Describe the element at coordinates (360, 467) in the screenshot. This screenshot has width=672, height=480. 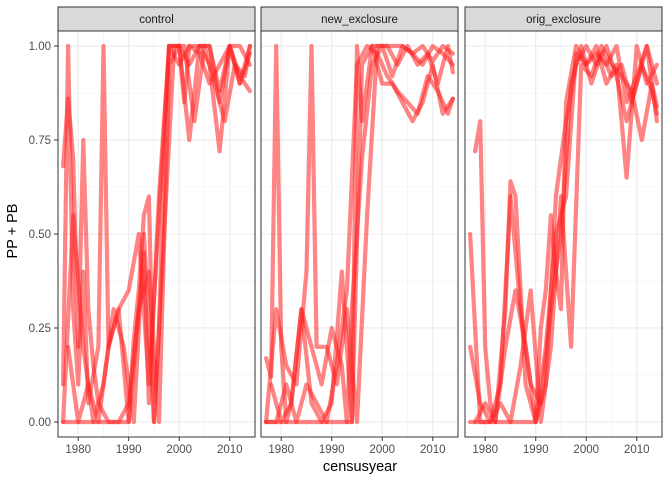
I see `x-axis-title: censusyear` at that location.